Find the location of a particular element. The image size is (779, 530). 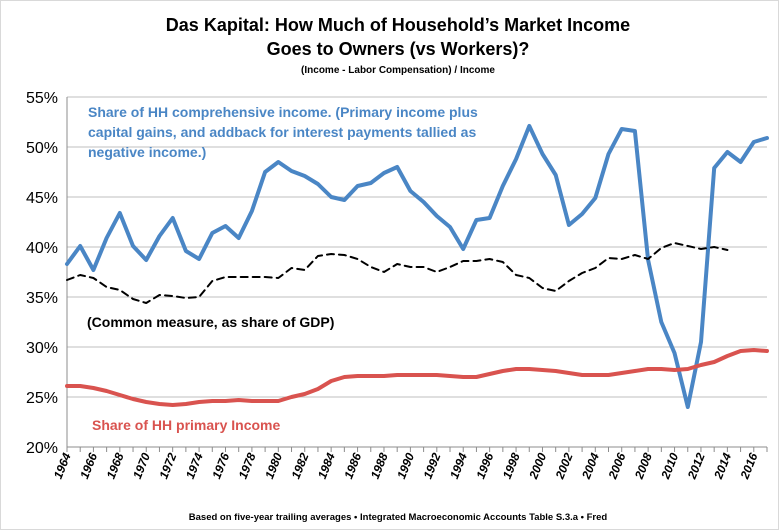

annotation-3-line: Share of HH primary Income is located at coordinates (186, 425).